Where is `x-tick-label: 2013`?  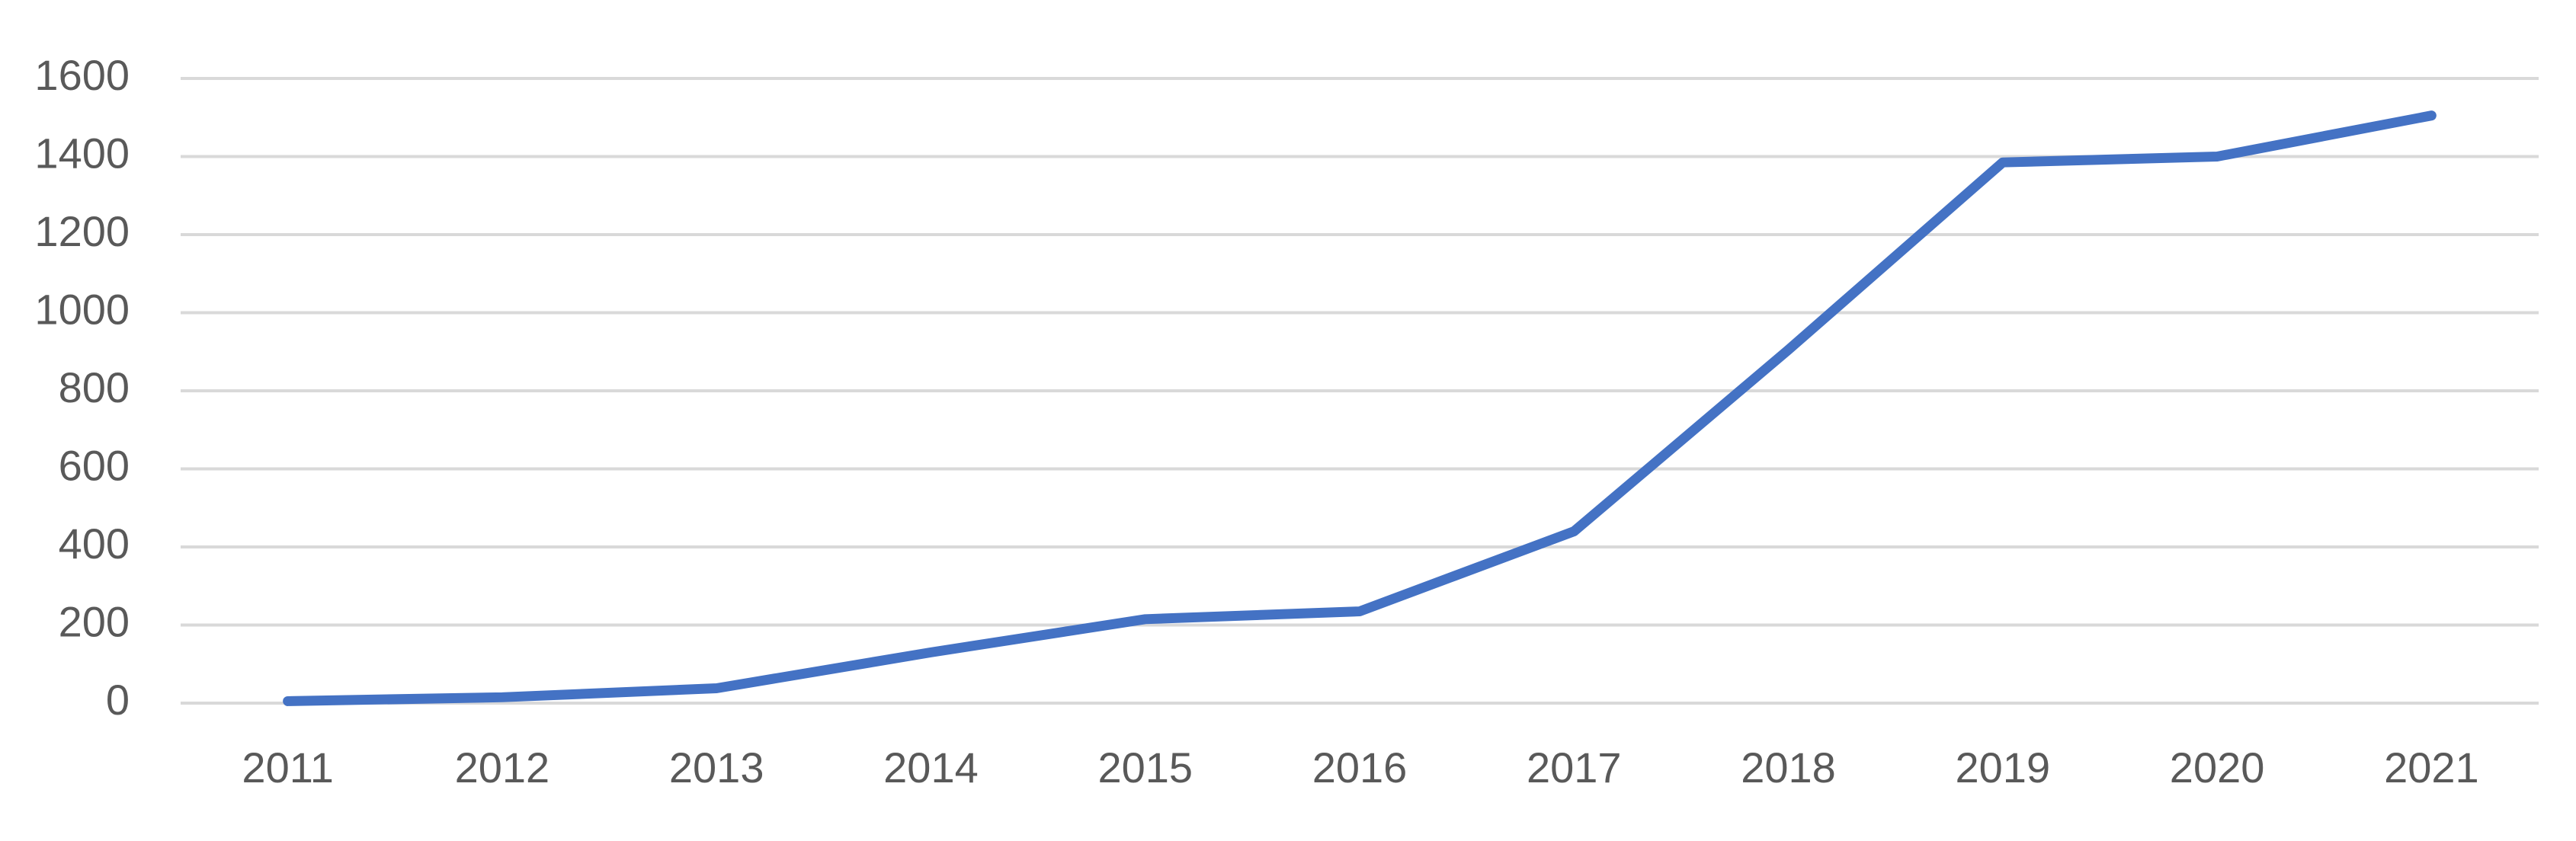 x-tick-label: 2013 is located at coordinates (716, 767).